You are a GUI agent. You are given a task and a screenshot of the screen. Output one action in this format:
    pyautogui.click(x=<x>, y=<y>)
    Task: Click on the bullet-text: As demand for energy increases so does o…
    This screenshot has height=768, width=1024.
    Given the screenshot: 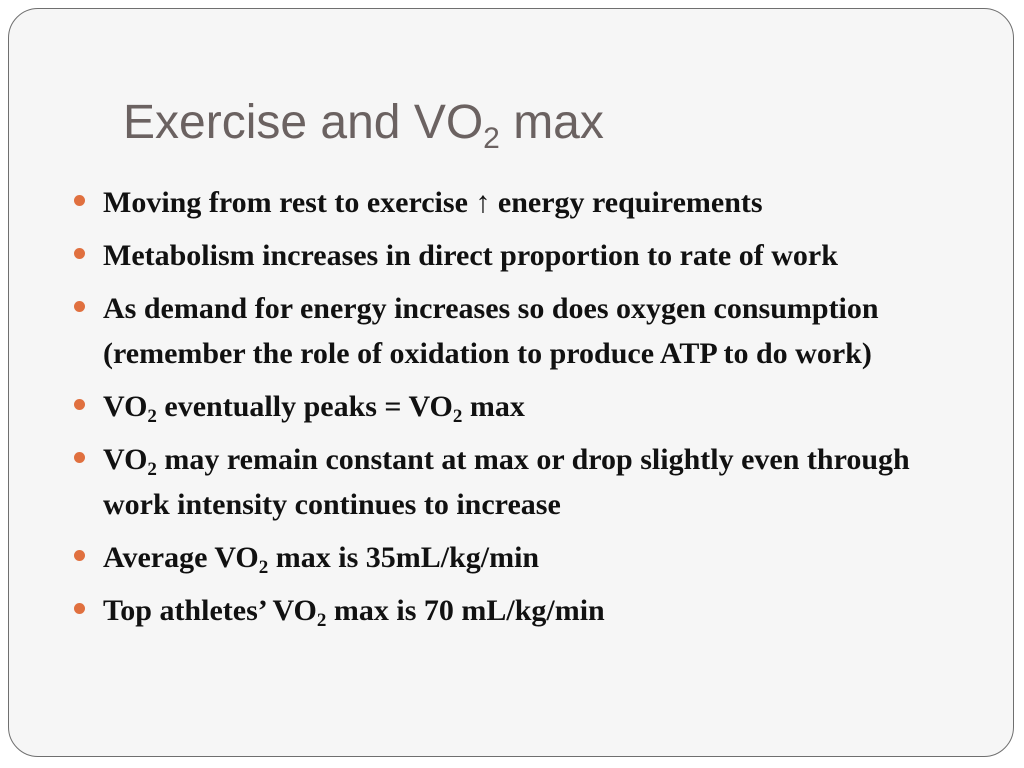 What is the action you would take?
    pyautogui.click(x=491, y=331)
    